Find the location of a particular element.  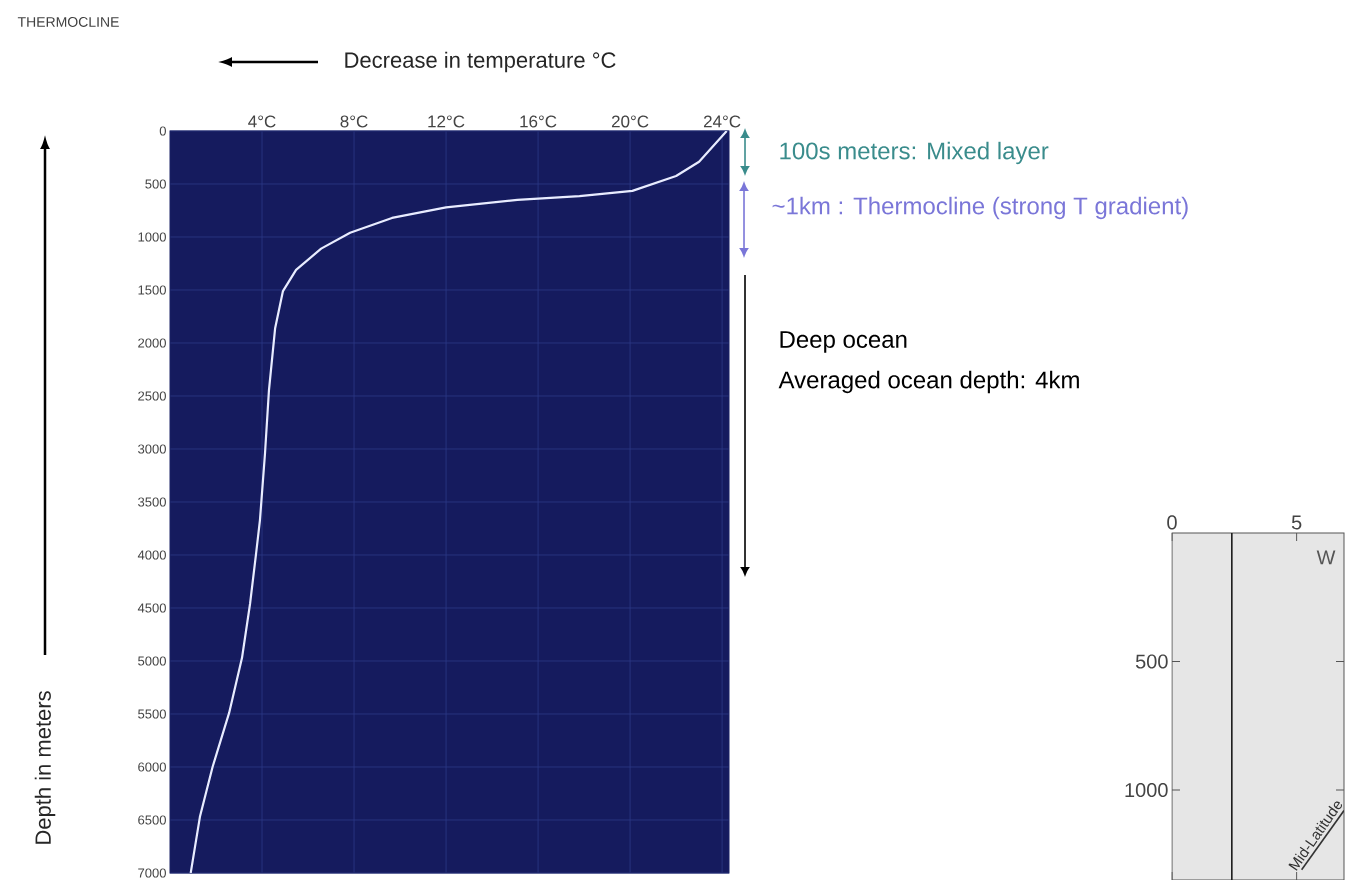

y-tick-label: 3500 is located at coordinates (152, 502).